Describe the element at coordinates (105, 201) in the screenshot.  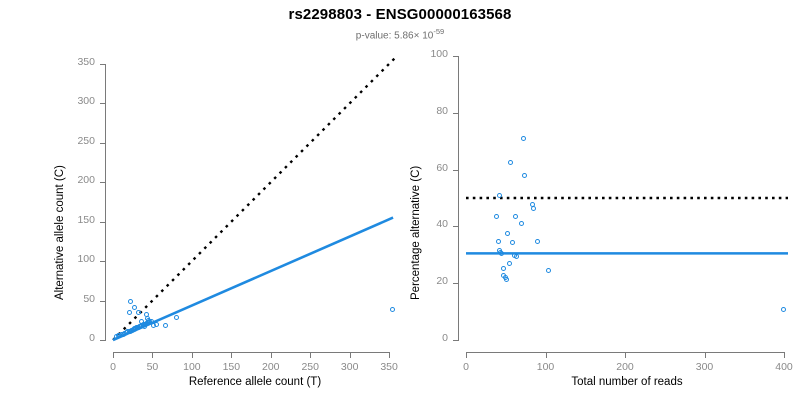
I see `left-y-axis-line` at that location.